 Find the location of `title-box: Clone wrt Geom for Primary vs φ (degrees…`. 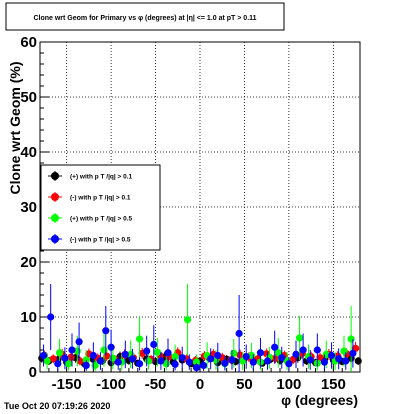

title-box: Clone wrt Geom for Primary vs φ (degrees… is located at coordinates (145, 16).